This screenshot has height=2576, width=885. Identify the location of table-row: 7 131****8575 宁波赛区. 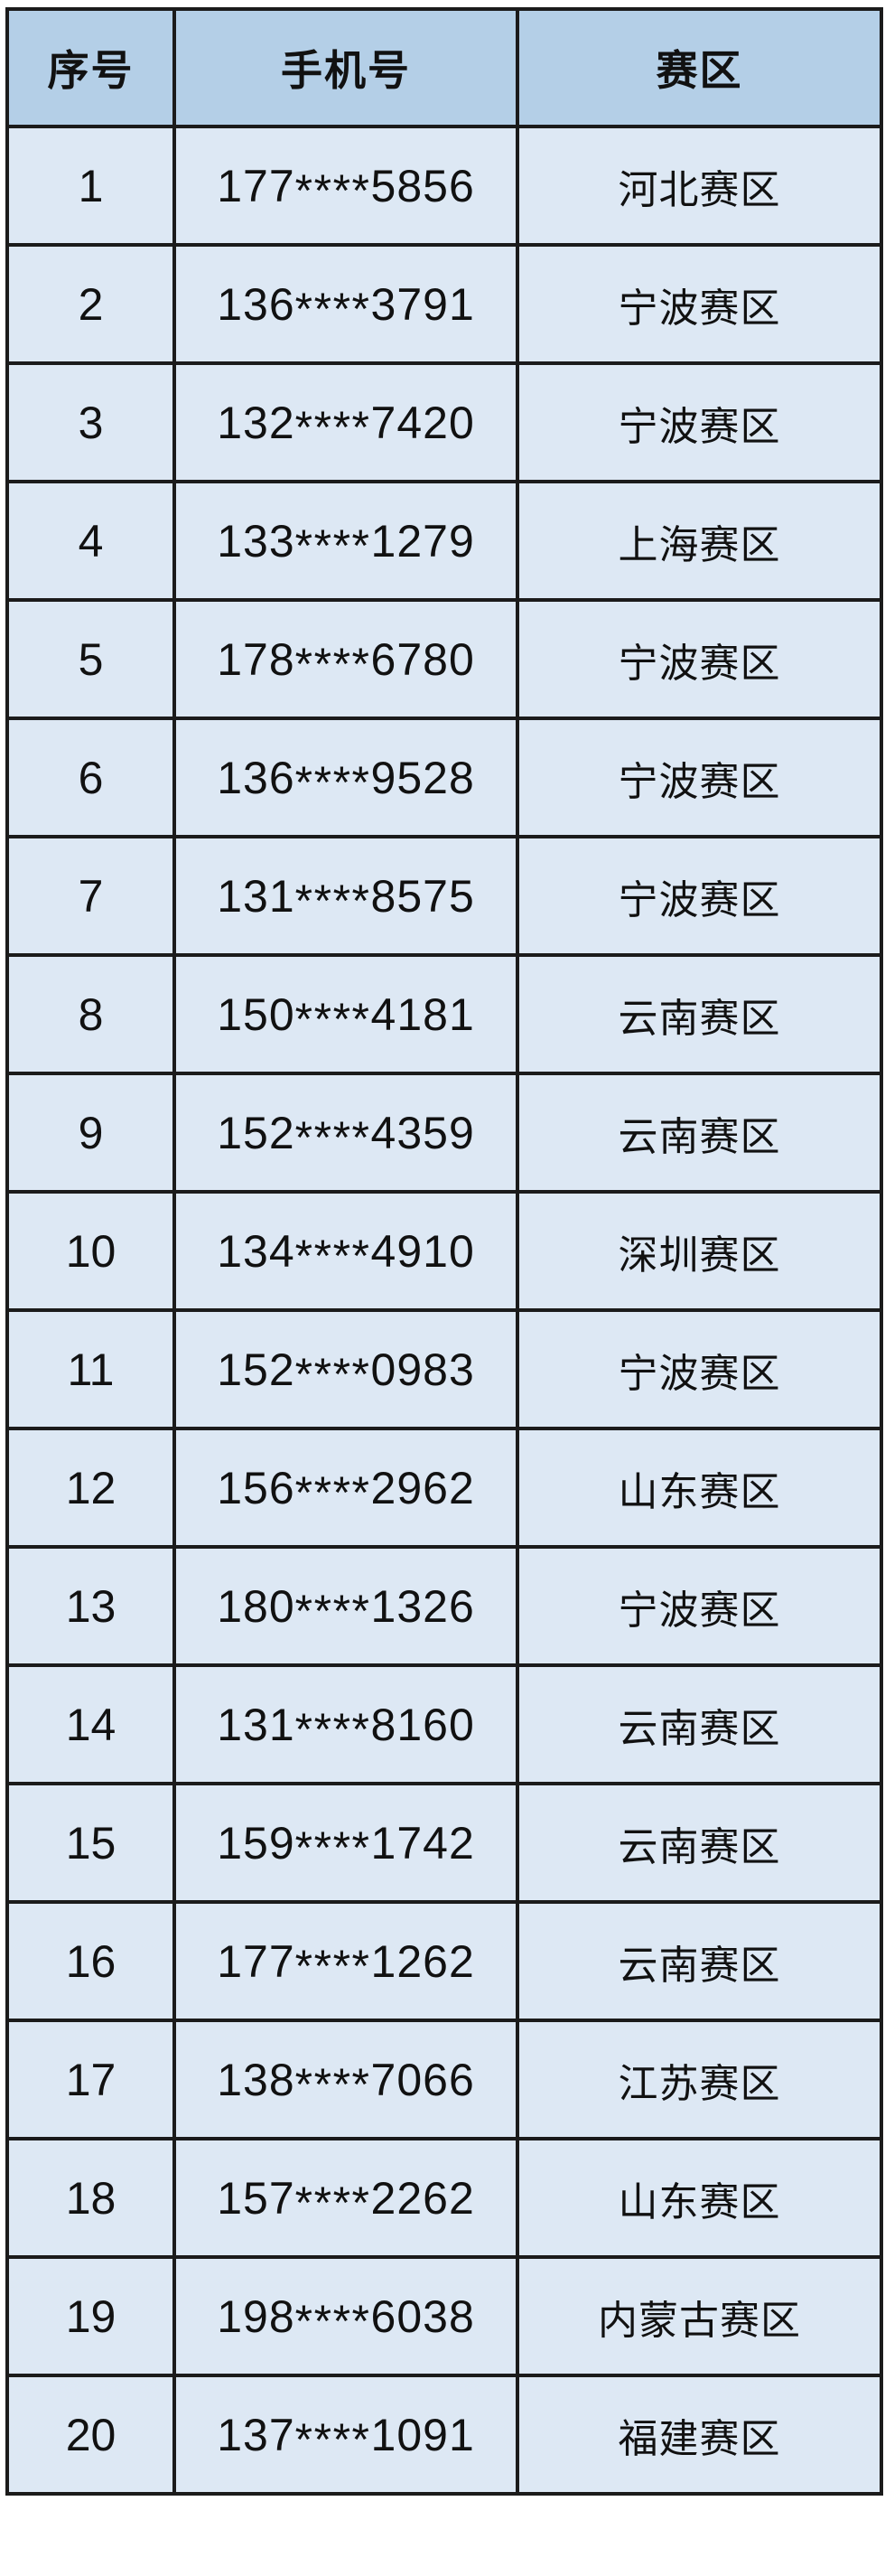
(444, 896).